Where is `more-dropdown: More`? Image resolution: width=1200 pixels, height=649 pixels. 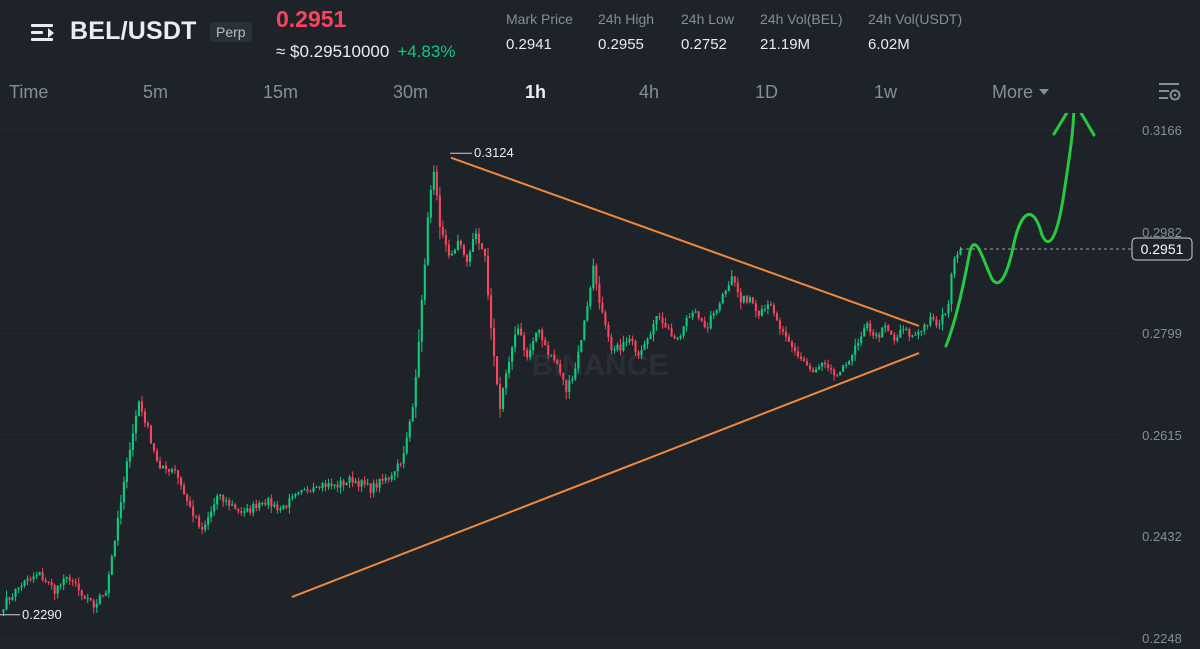 more-dropdown: More is located at coordinates (1021, 92).